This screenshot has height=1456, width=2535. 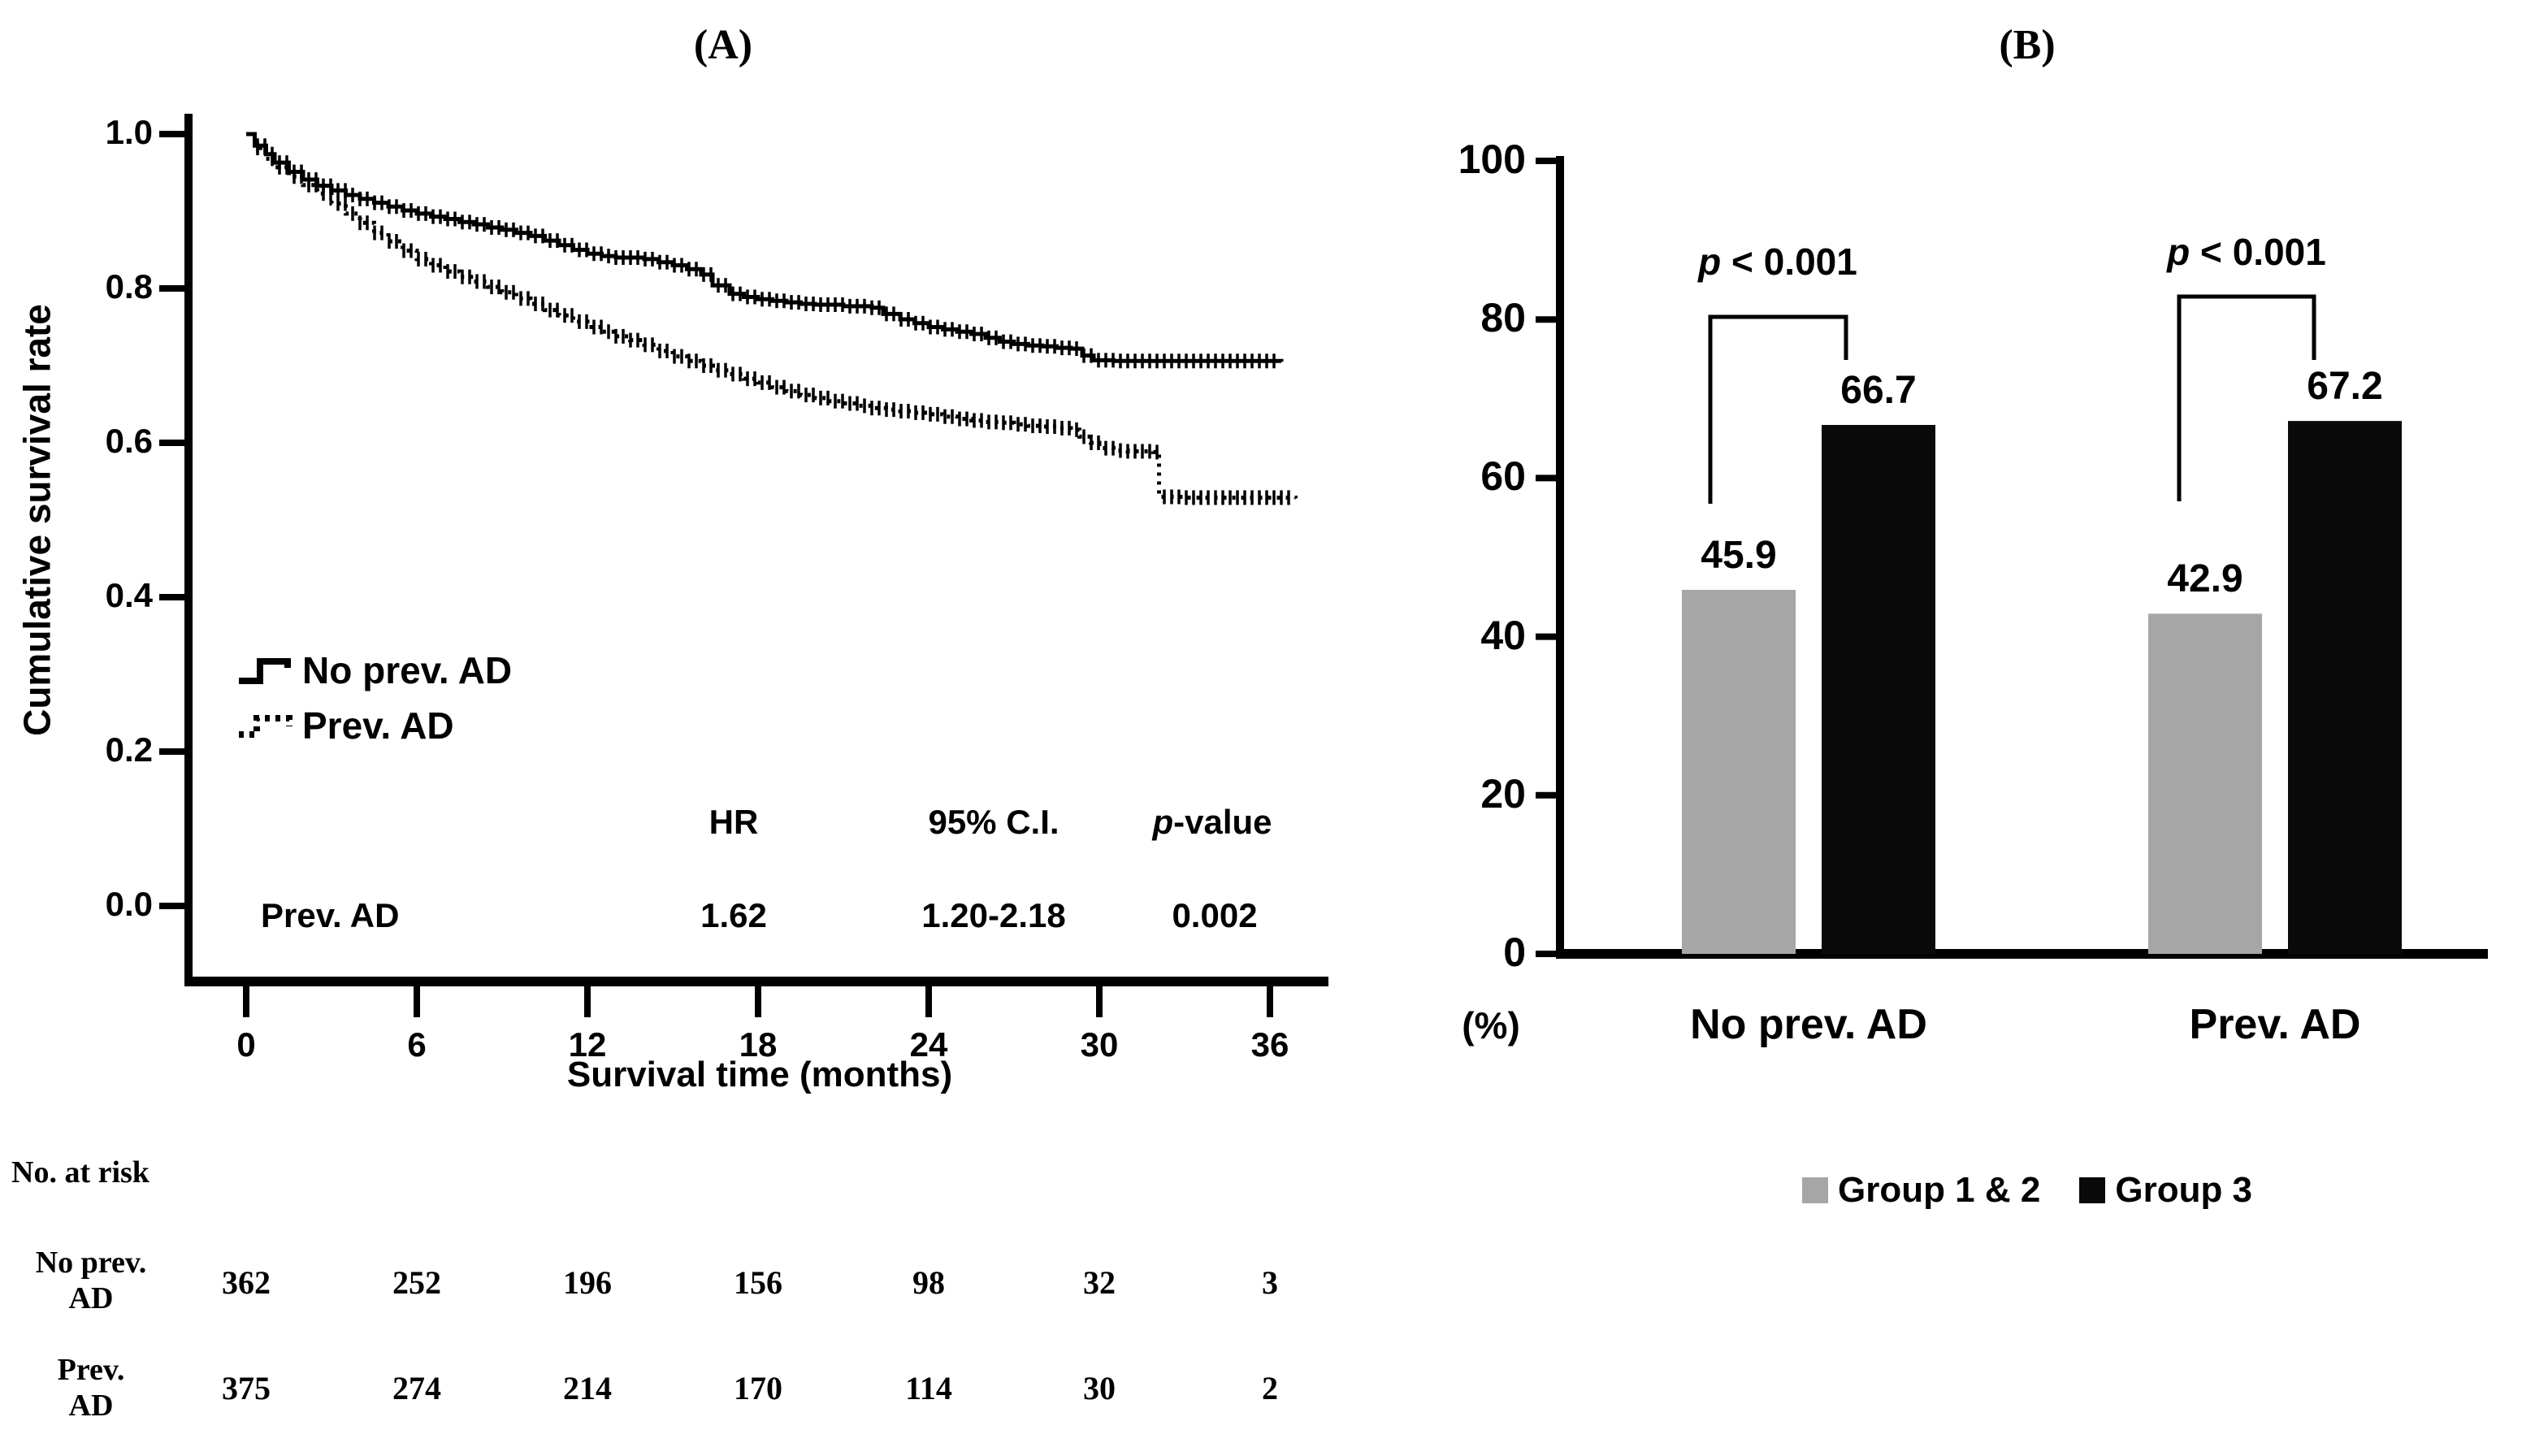 I want to click on stats-row-label: Prev. AD, so click(x=330, y=915).